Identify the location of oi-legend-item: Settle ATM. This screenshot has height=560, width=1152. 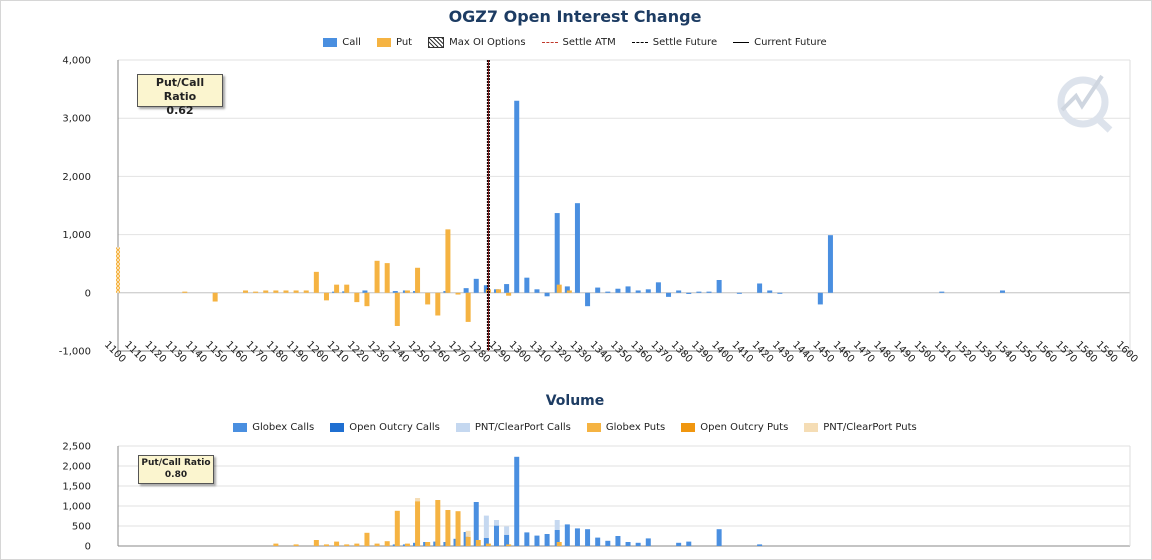
(578, 42).